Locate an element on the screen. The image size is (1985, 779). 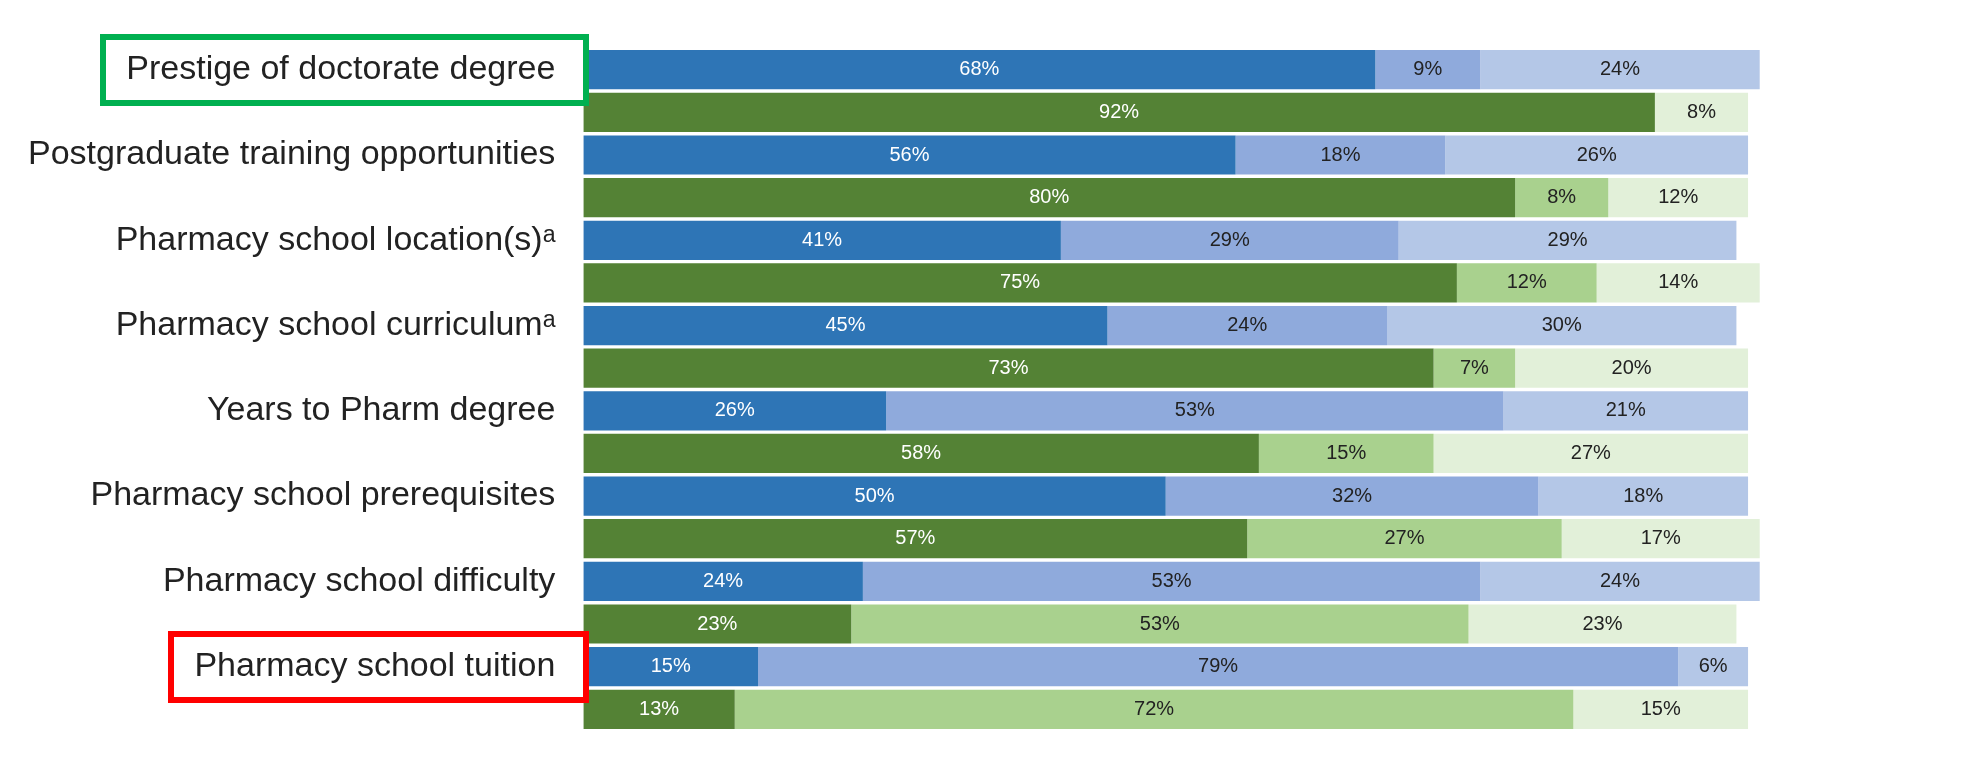
data-label: 92% is located at coordinates (1119, 110).